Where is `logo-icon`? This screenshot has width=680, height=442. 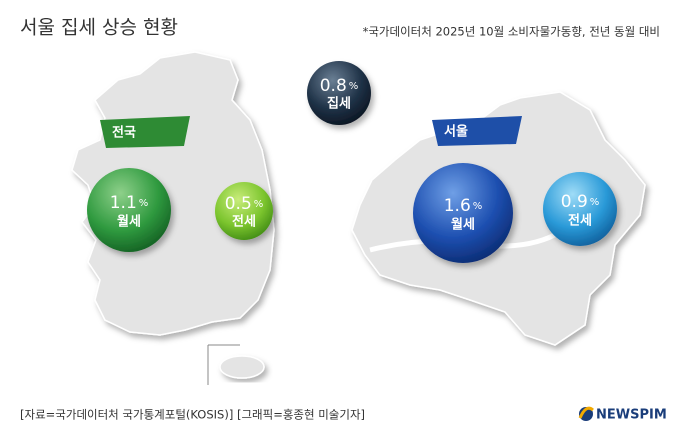
logo-icon is located at coordinates (586, 412).